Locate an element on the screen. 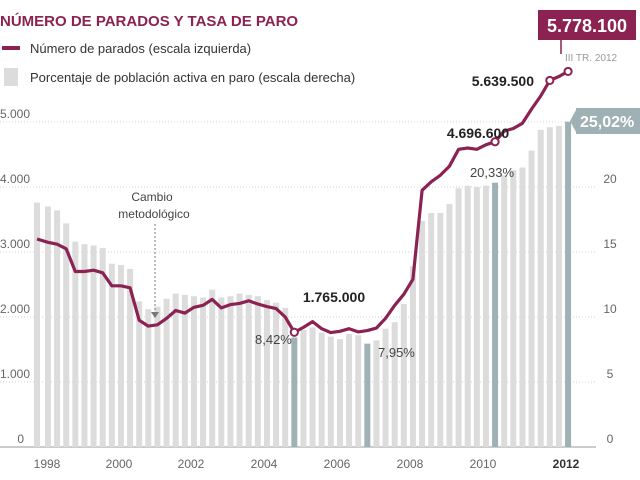  x-tick-label: 2002 is located at coordinates (191, 464).